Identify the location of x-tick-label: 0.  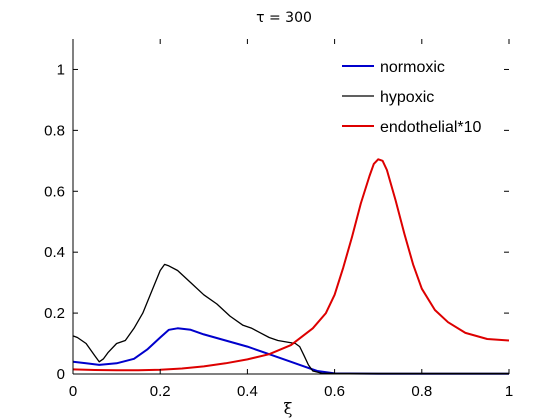
(73, 391).